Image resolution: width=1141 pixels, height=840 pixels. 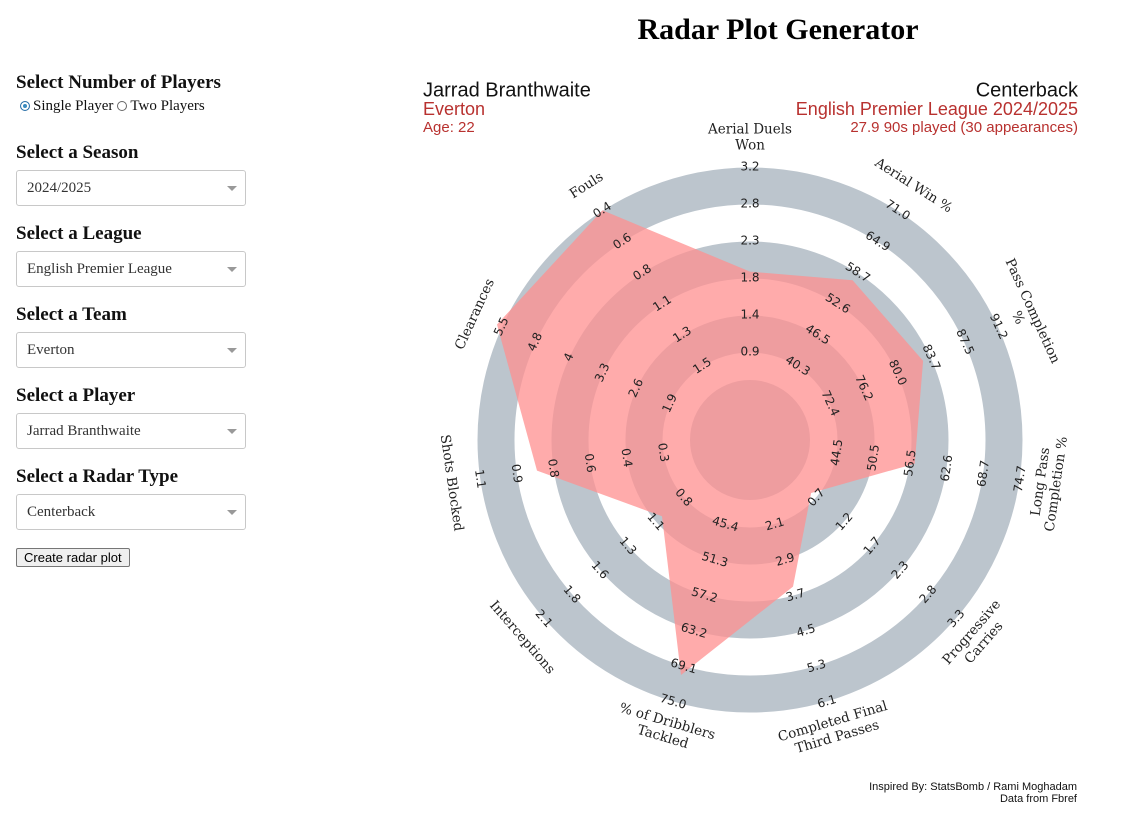 What do you see at coordinates (806, 630) in the screenshot?
I see `tick-label: 4.5` at bounding box center [806, 630].